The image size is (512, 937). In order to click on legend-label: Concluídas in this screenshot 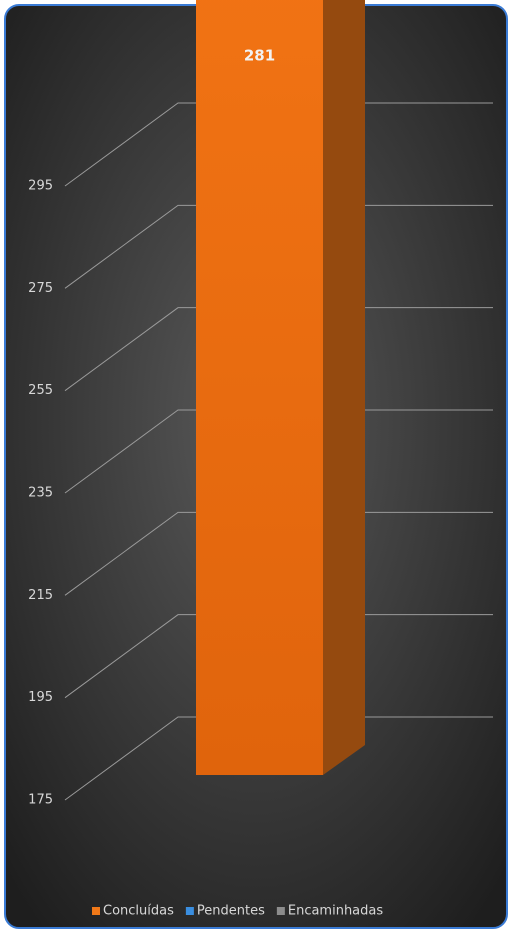, I will do `click(138, 911)`.